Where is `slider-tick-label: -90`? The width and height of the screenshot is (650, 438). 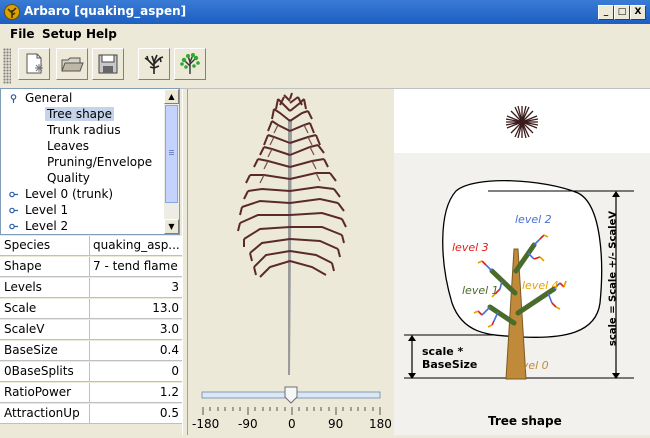 slider-tick-label: -90 is located at coordinates (248, 424).